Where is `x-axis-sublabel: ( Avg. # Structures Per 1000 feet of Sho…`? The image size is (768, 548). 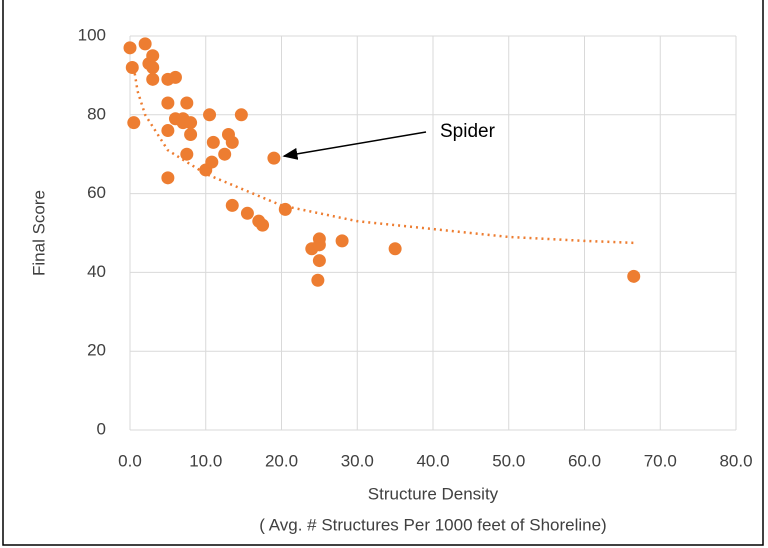 x-axis-sublabel: ( Avg. # Structures Per 1000 feet of Sho… is located at coordinates (432, 524).